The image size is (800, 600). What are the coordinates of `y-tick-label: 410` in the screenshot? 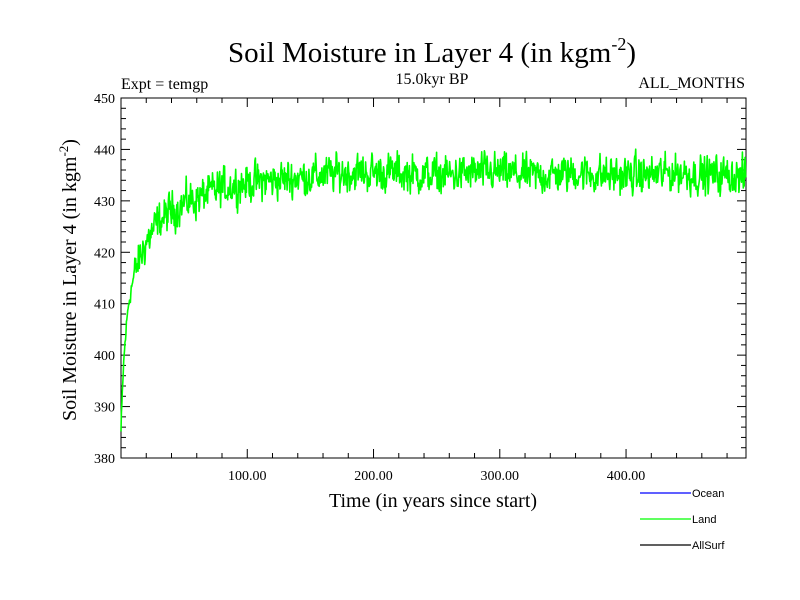 It's located at (104, 305).